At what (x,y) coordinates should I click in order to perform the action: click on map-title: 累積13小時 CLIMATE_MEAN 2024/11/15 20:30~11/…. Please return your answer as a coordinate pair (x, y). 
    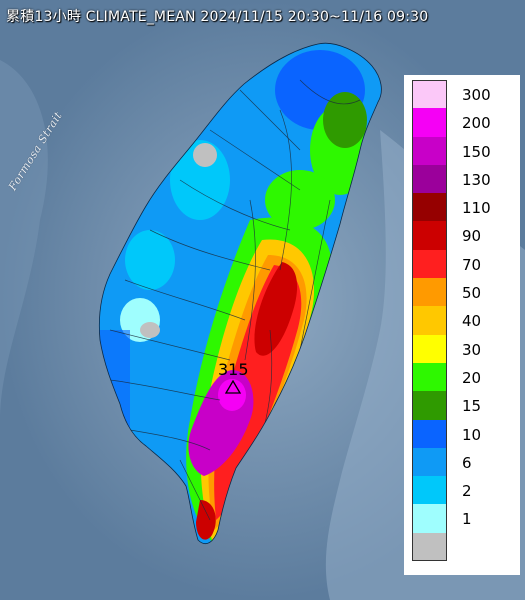
    Looking at the image, I should click on (217, 17).